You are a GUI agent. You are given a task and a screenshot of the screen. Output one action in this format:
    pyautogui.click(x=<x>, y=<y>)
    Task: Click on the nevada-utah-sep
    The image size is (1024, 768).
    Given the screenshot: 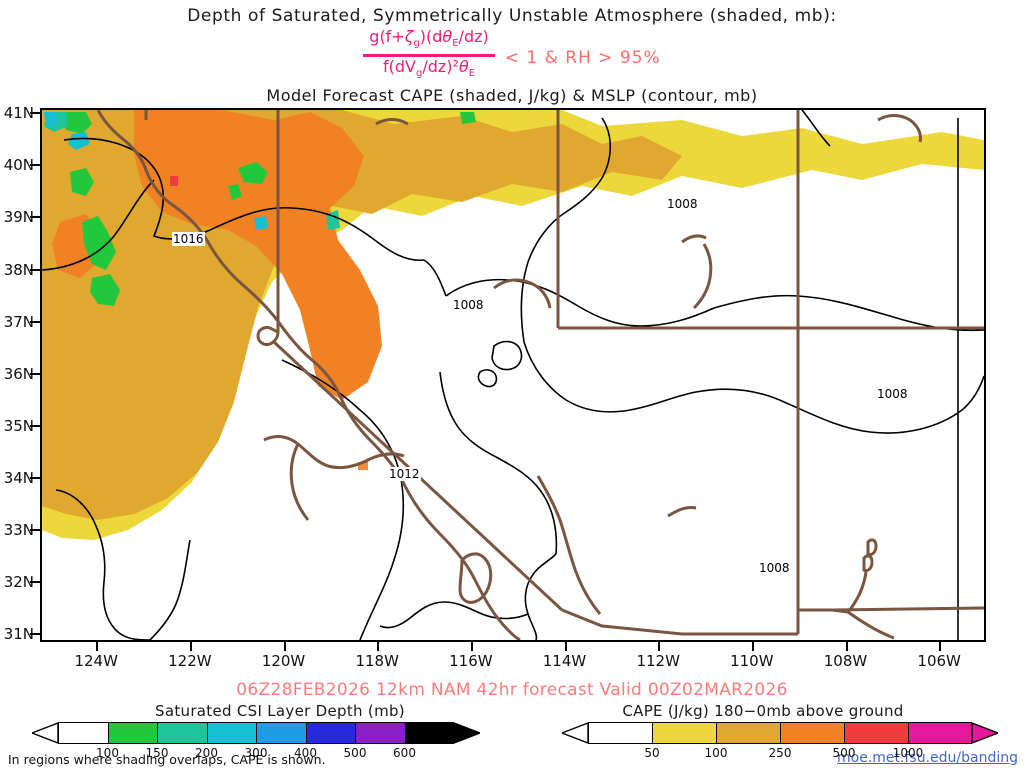 What is the action you would take?
    pyautogui.click(x=816, y=128)
    